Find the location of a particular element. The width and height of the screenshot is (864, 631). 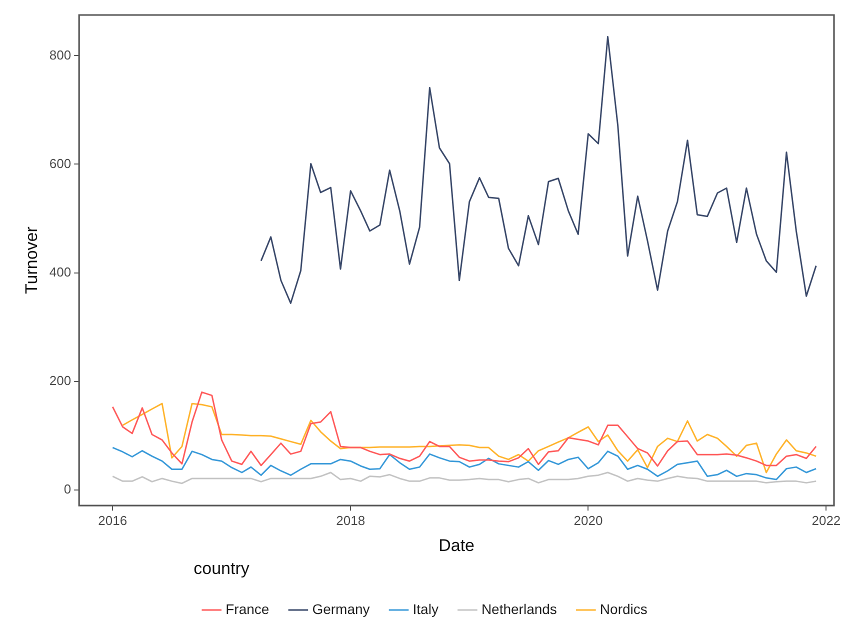

y-tick-label: 400 is located at coordinates (60, 272).